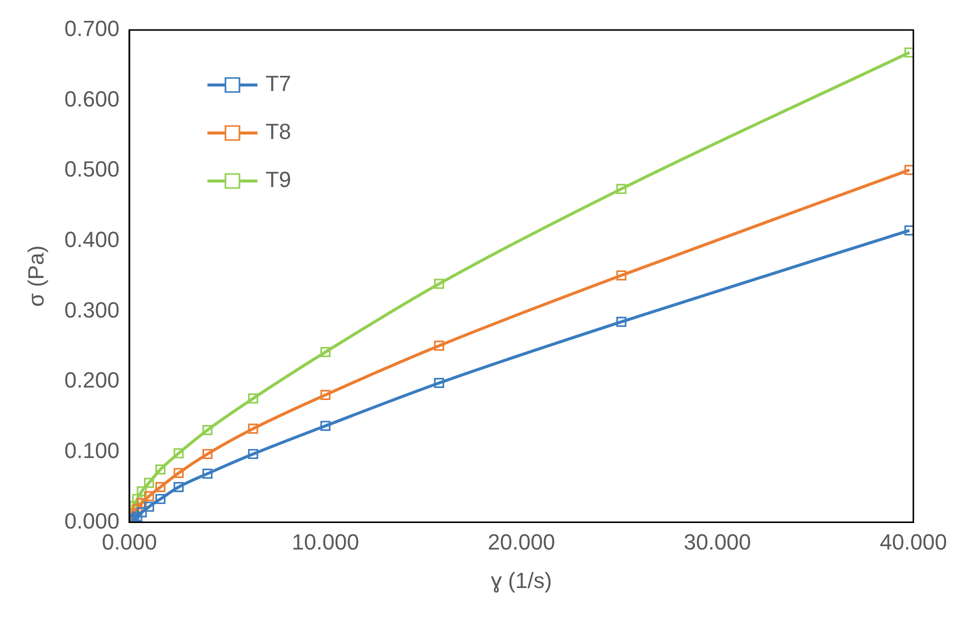 The height and width of the screenshot is (619, 955). I want to click on legend-label: T7, so click(278, 83).